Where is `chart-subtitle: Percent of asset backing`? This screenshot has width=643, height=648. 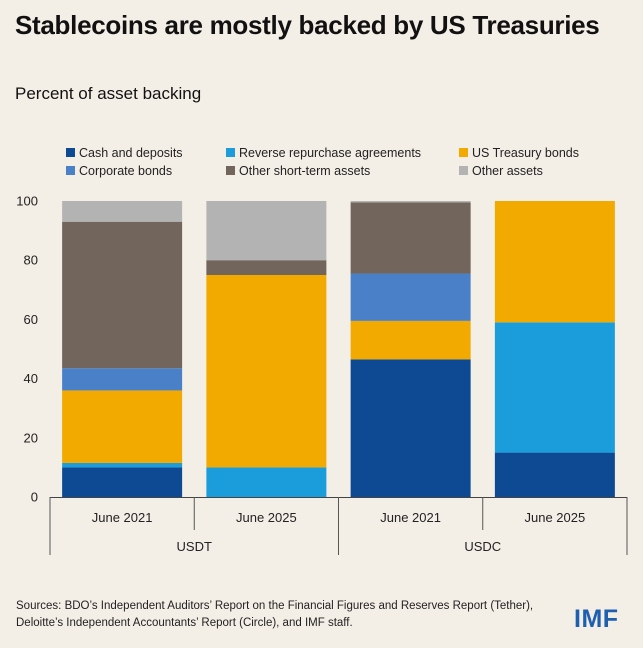 chart-subtitle: Percent of asset backing is located at coordinates (108, 93).